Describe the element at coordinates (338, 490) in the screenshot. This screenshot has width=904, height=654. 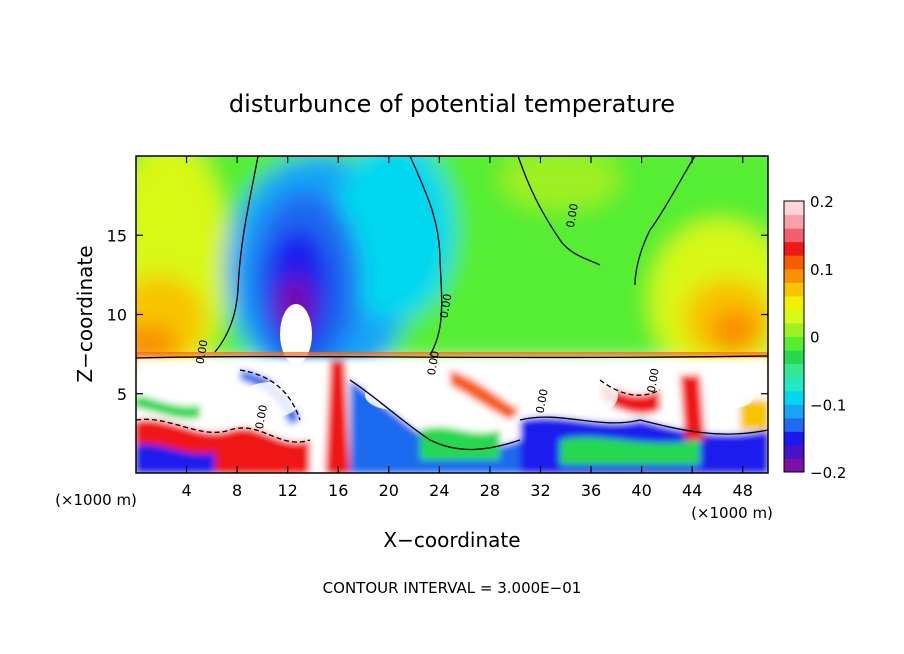
I see `x-tick-label: 16` at that location.